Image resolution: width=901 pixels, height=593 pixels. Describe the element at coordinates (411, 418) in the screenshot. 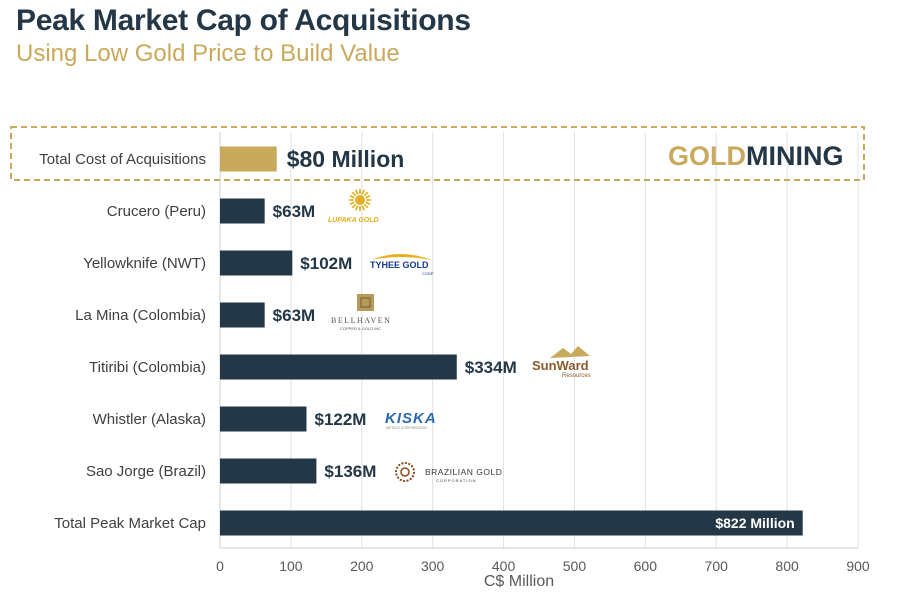

I see `kiska-logo-text: KISKA` at that location.